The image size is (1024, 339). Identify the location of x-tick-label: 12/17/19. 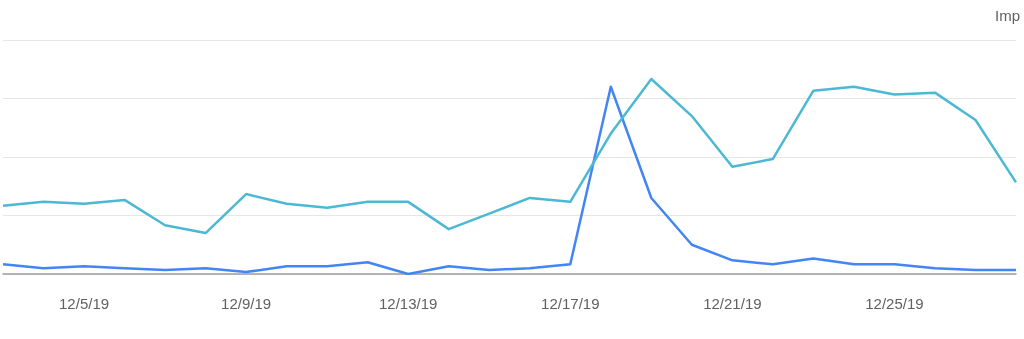
(570, 303).